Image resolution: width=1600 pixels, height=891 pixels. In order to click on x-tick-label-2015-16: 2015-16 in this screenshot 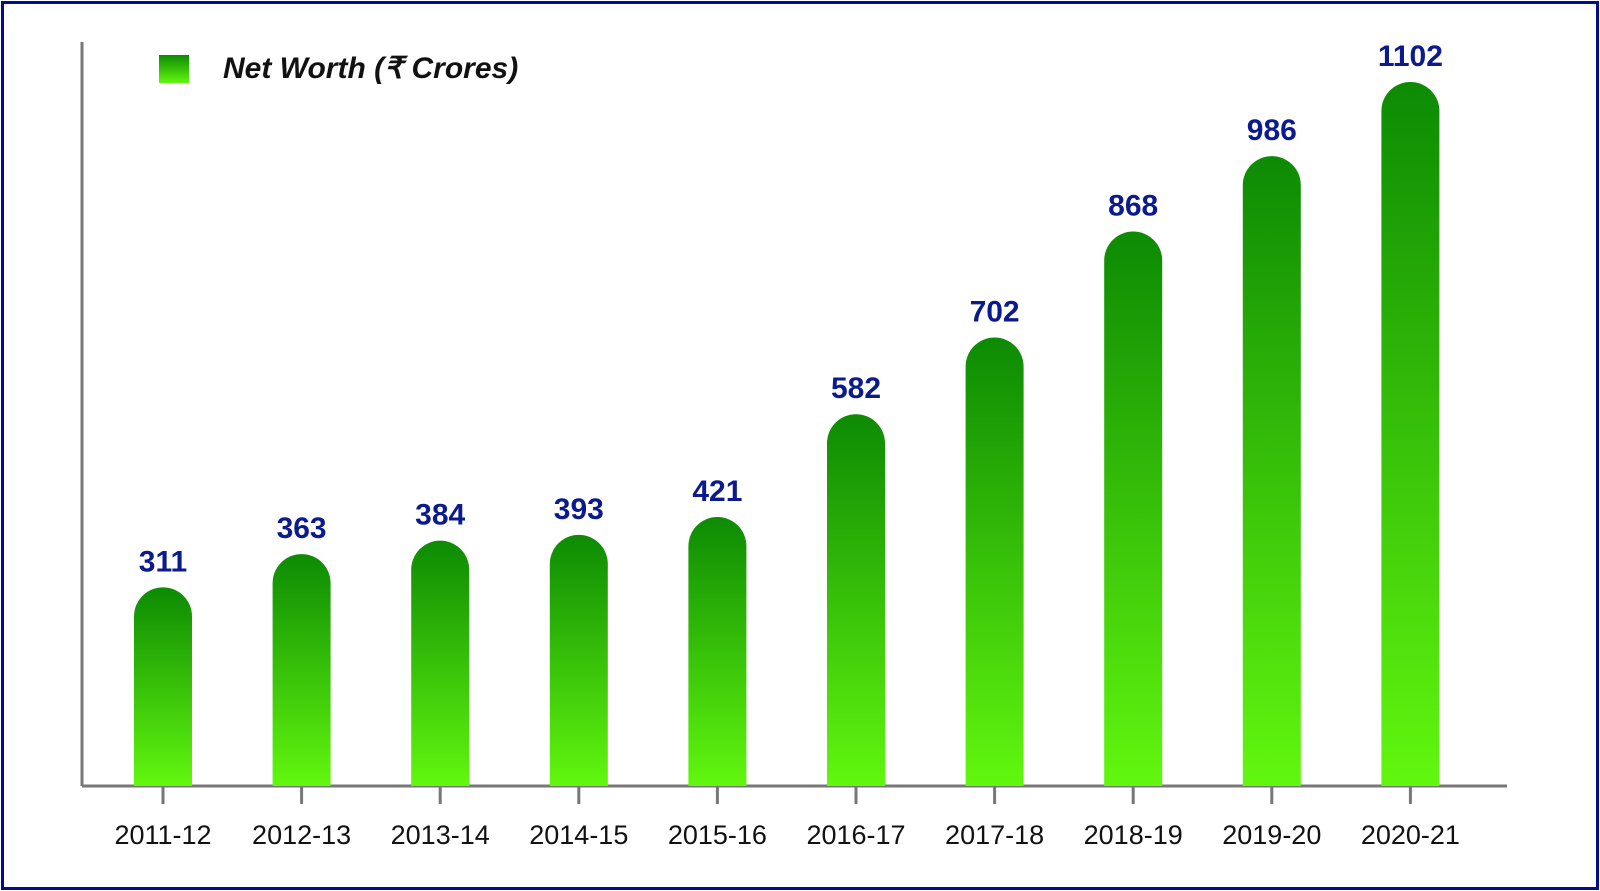, I will do `click(717, 835)`.